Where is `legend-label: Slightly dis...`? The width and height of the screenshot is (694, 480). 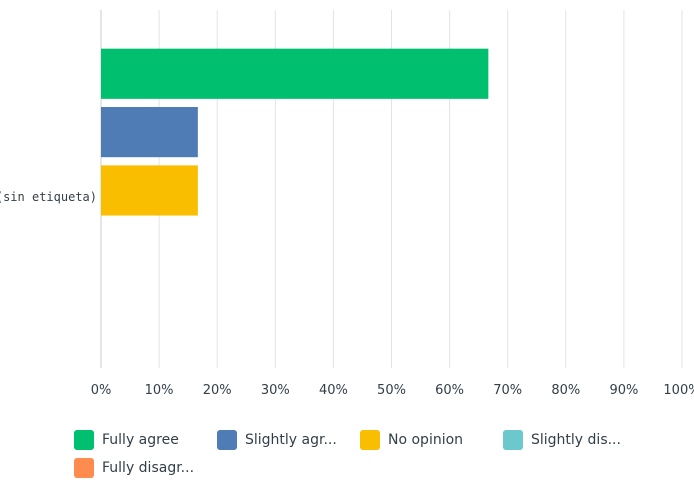 legend-label: Slightly dis... is located at coordinates (576, 440).